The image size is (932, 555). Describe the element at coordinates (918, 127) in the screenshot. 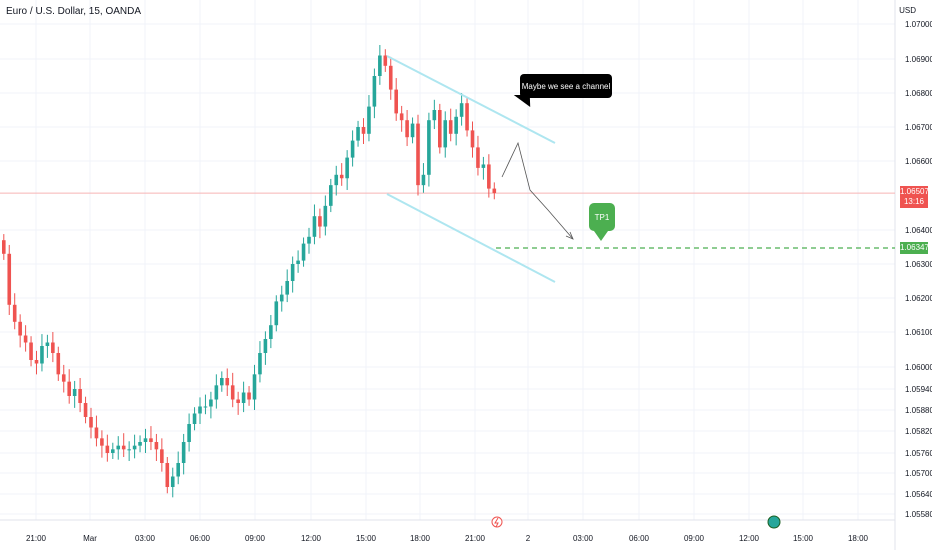

I see `y-tick-label-3: 1.06700` at that location.